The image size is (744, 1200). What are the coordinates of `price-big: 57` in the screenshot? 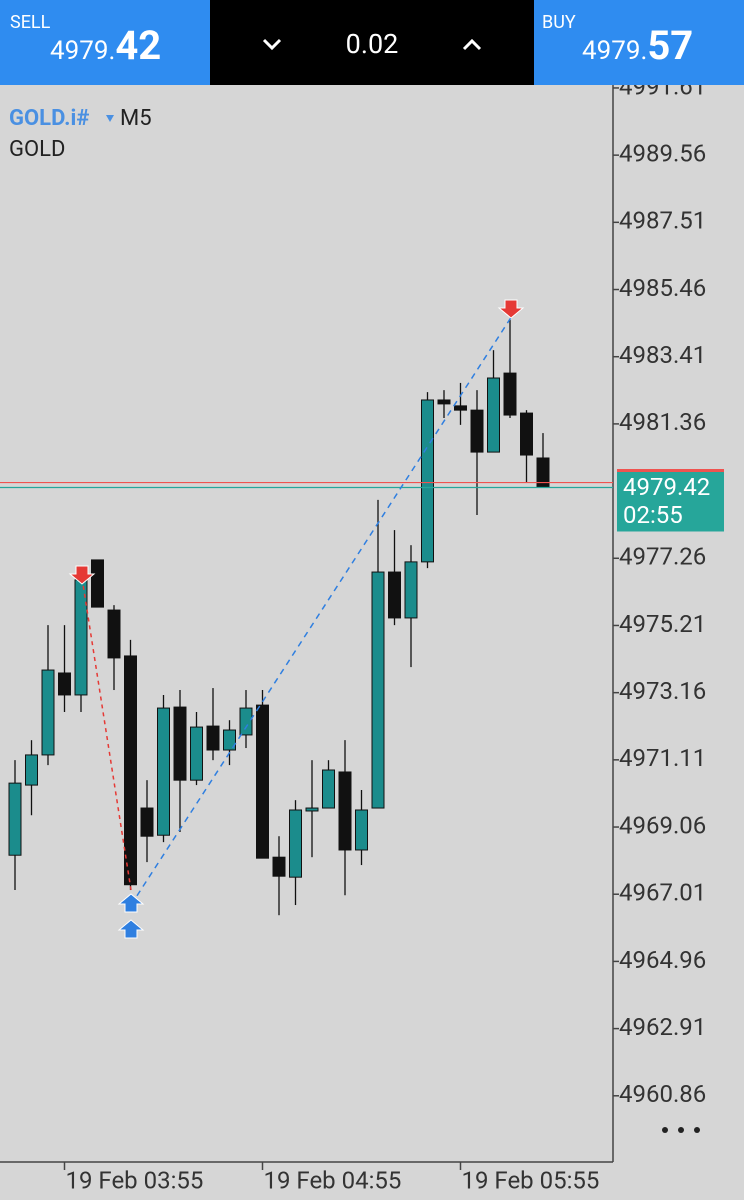 It's located at (670, 45).